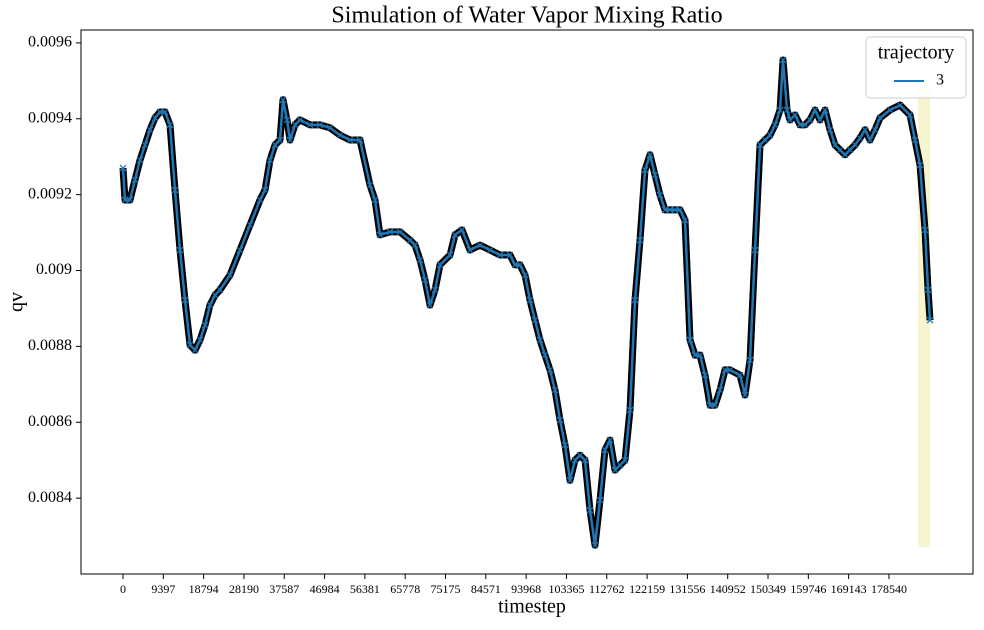 The height and width of the screenshot is (630, 984). I want to click on x-tick-label: 37587, so click(284, 589).